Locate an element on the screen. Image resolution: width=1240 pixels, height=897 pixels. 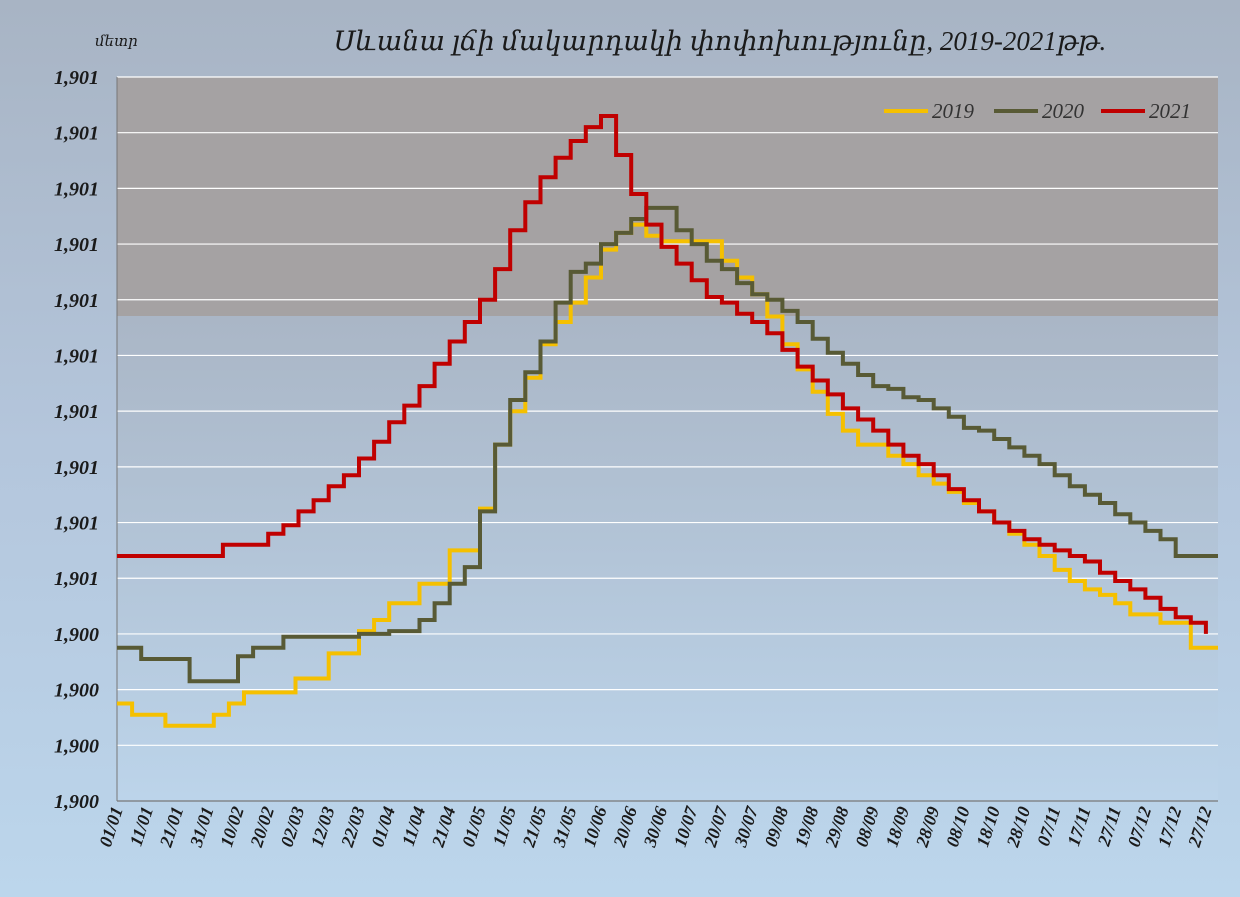
x-tick-label: 09/08 is located at coordinates (777, 826).